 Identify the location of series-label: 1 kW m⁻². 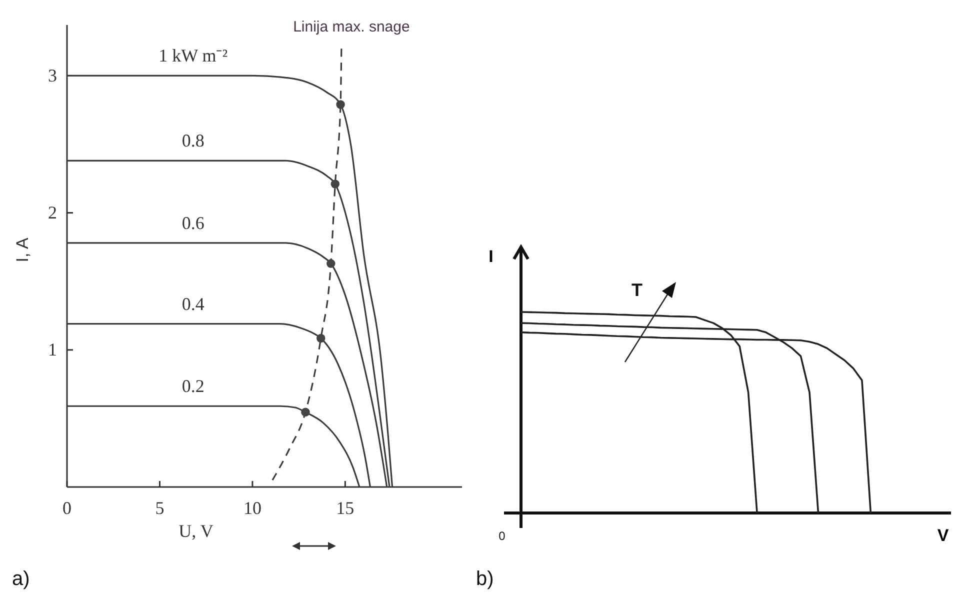
(193, 56).